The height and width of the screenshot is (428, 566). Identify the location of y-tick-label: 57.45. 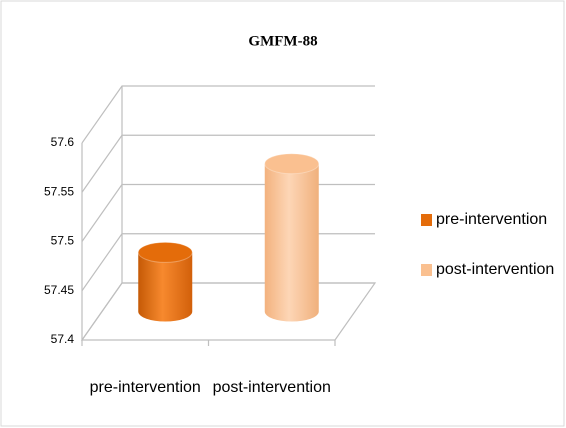
(59, 290).